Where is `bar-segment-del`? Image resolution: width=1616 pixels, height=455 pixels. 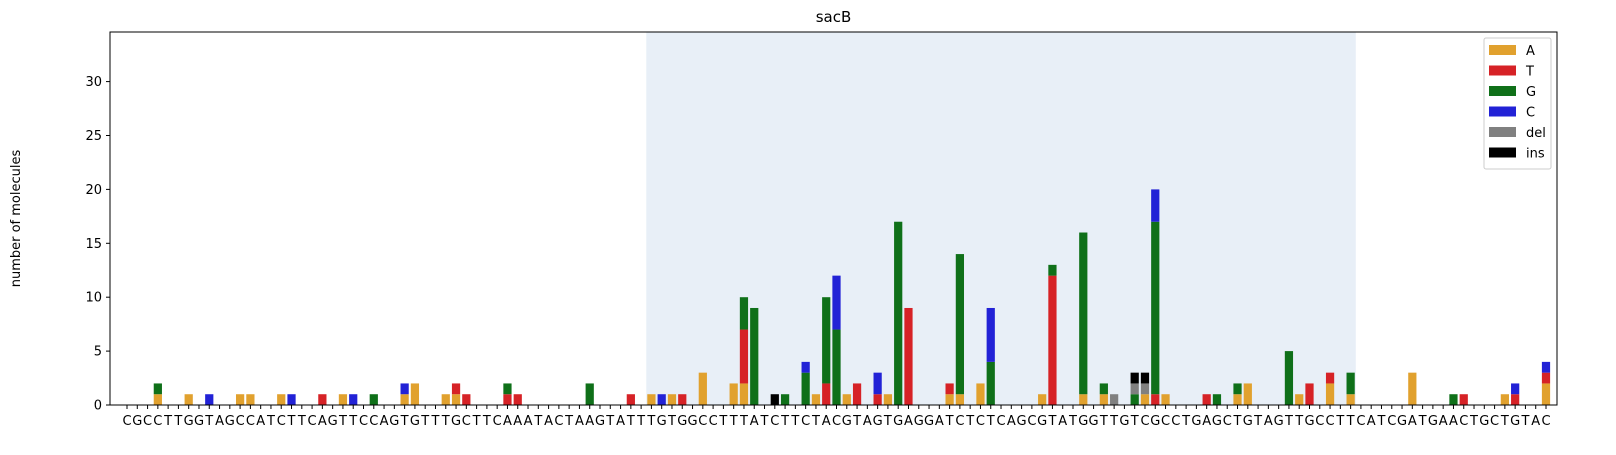 bar-segment-del is located at coordinates (1114, 399).